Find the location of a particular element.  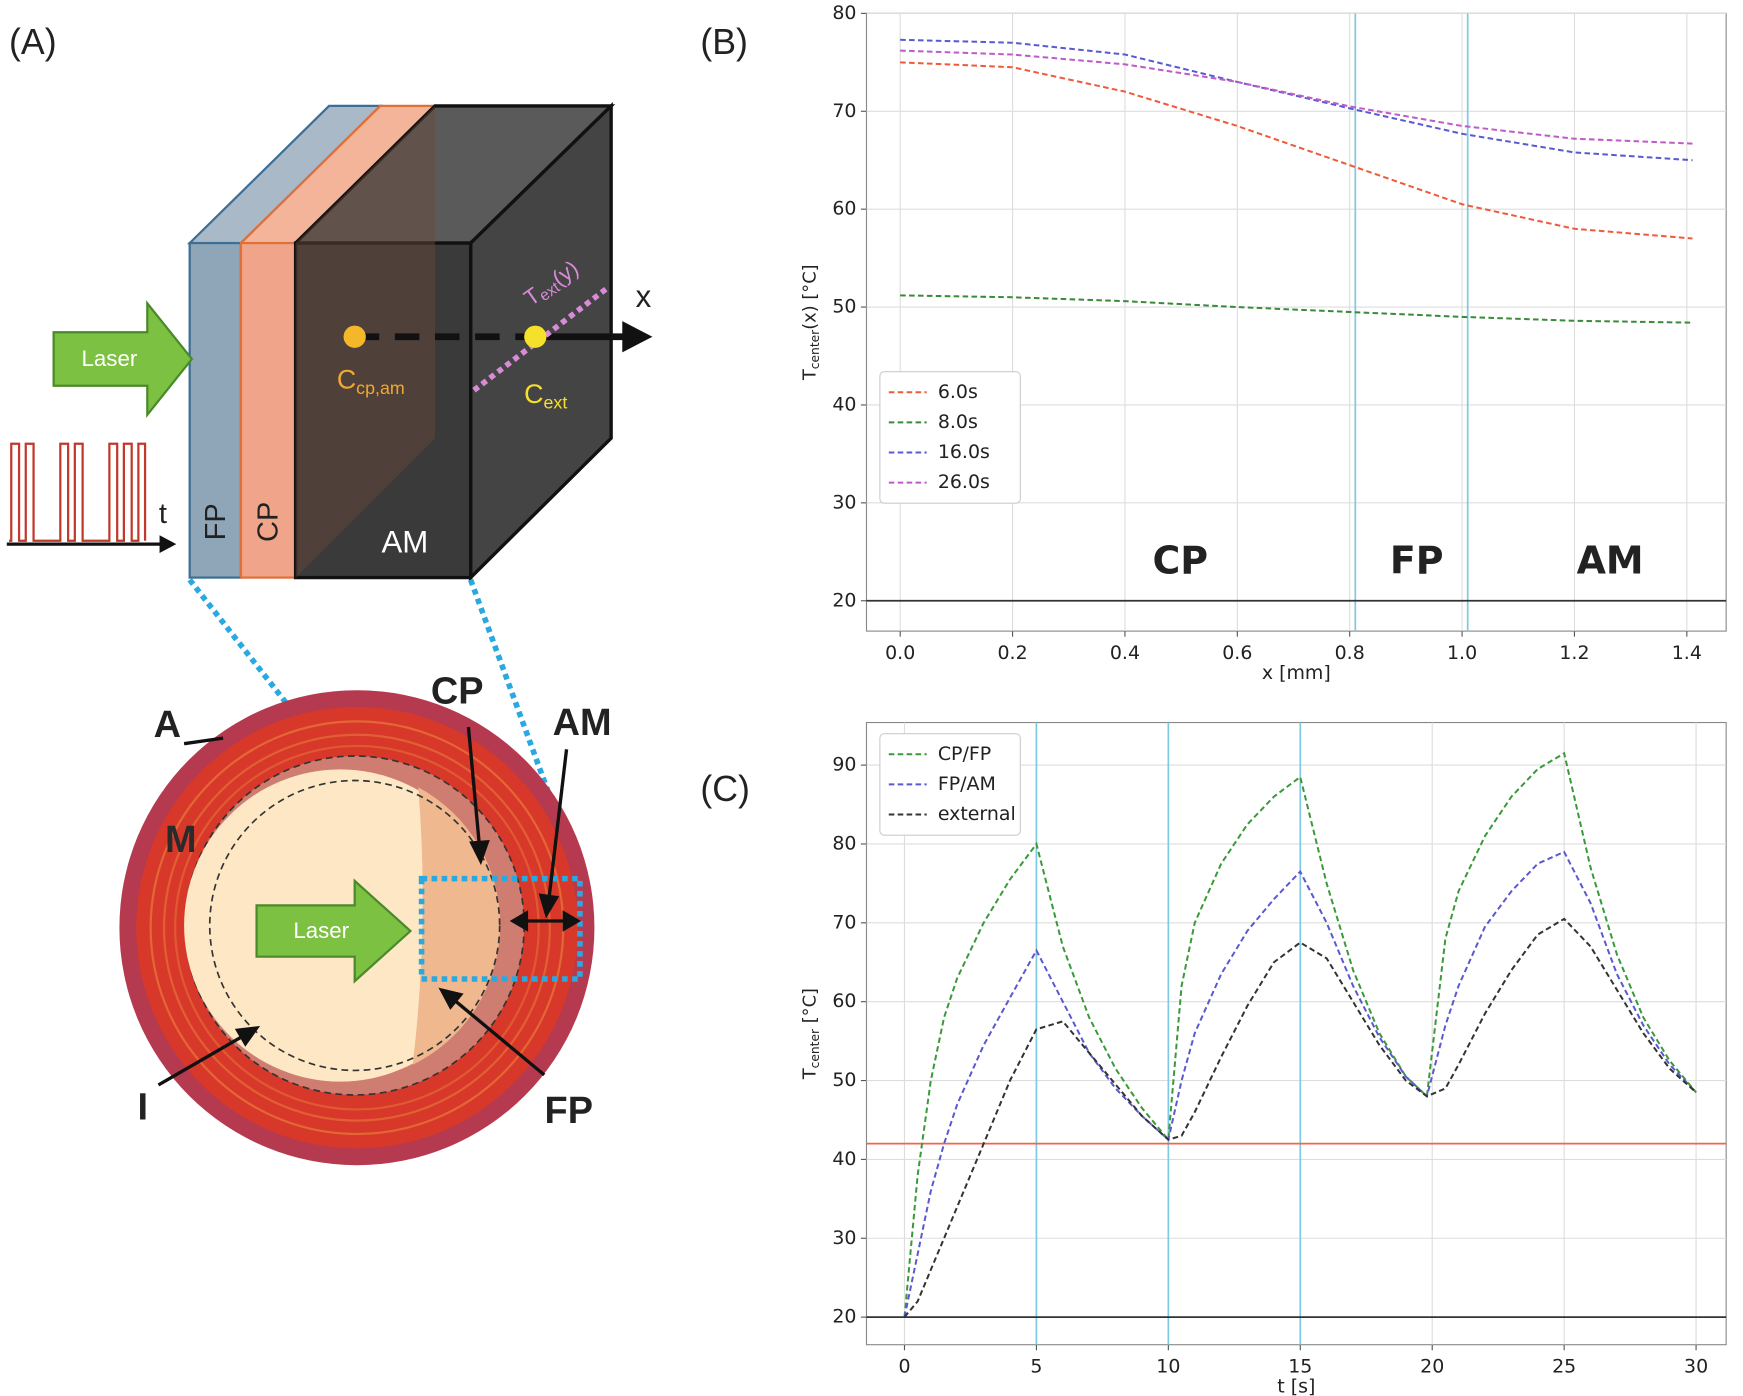

y-axis-label: Tcenter(x) [°C] is located at coordinates (811, 322).